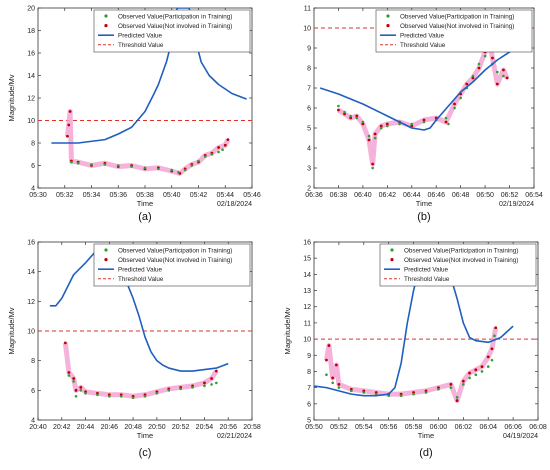 This screenshot has width=550, height=470. What do you see at coordinates (31, 243) in the screenshot?
I see `y-tick-label: 16` at bounding box center [31, 243].